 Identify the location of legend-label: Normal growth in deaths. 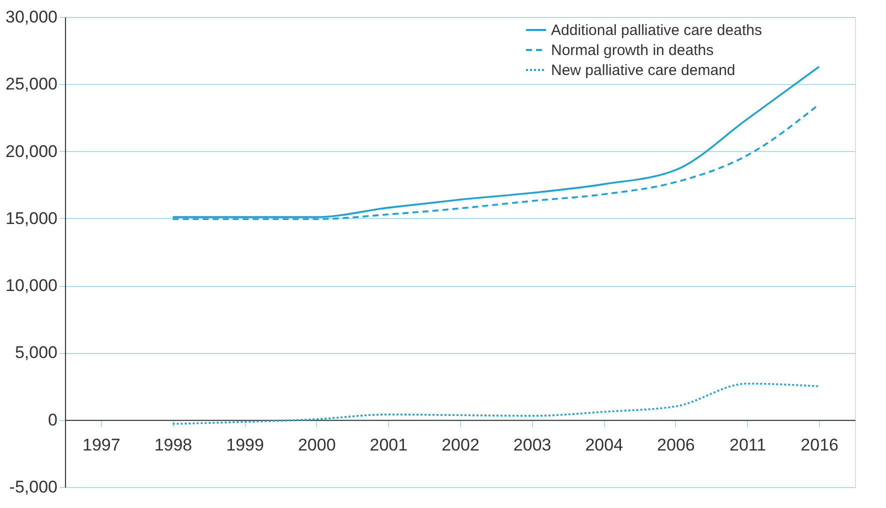
(632, 50).